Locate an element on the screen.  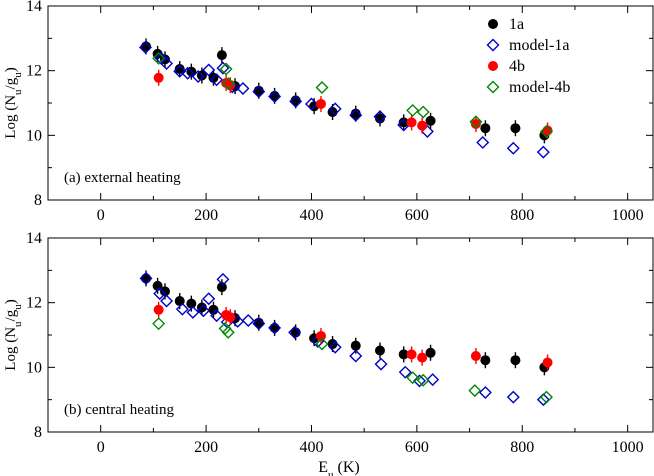
x-tick-label: 400 is located at coordinates (311, 447).